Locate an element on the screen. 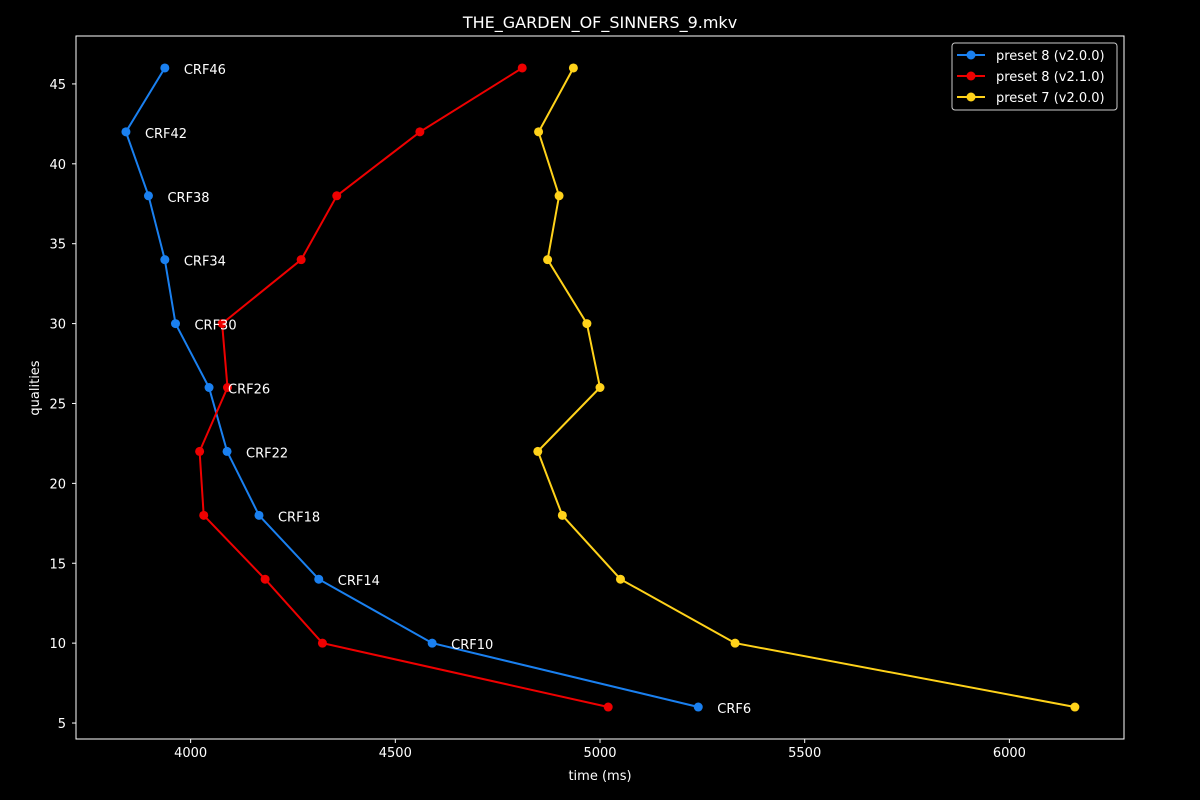 The width and height of the screenshot is (1200, 800). y-tick-label: 30 is located at coordinates (57, 325).